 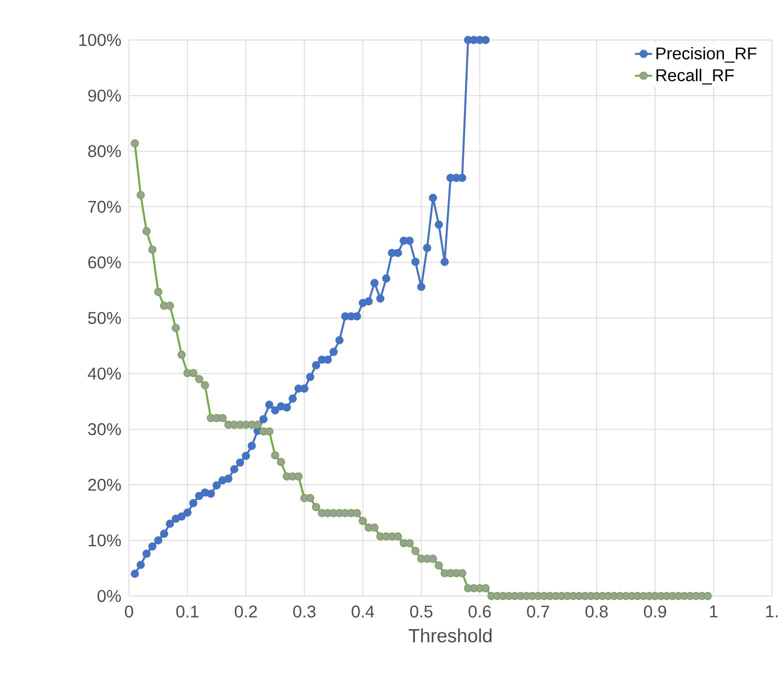 I want to click on y-tick-label: 20%, so click(x=104, y=484).